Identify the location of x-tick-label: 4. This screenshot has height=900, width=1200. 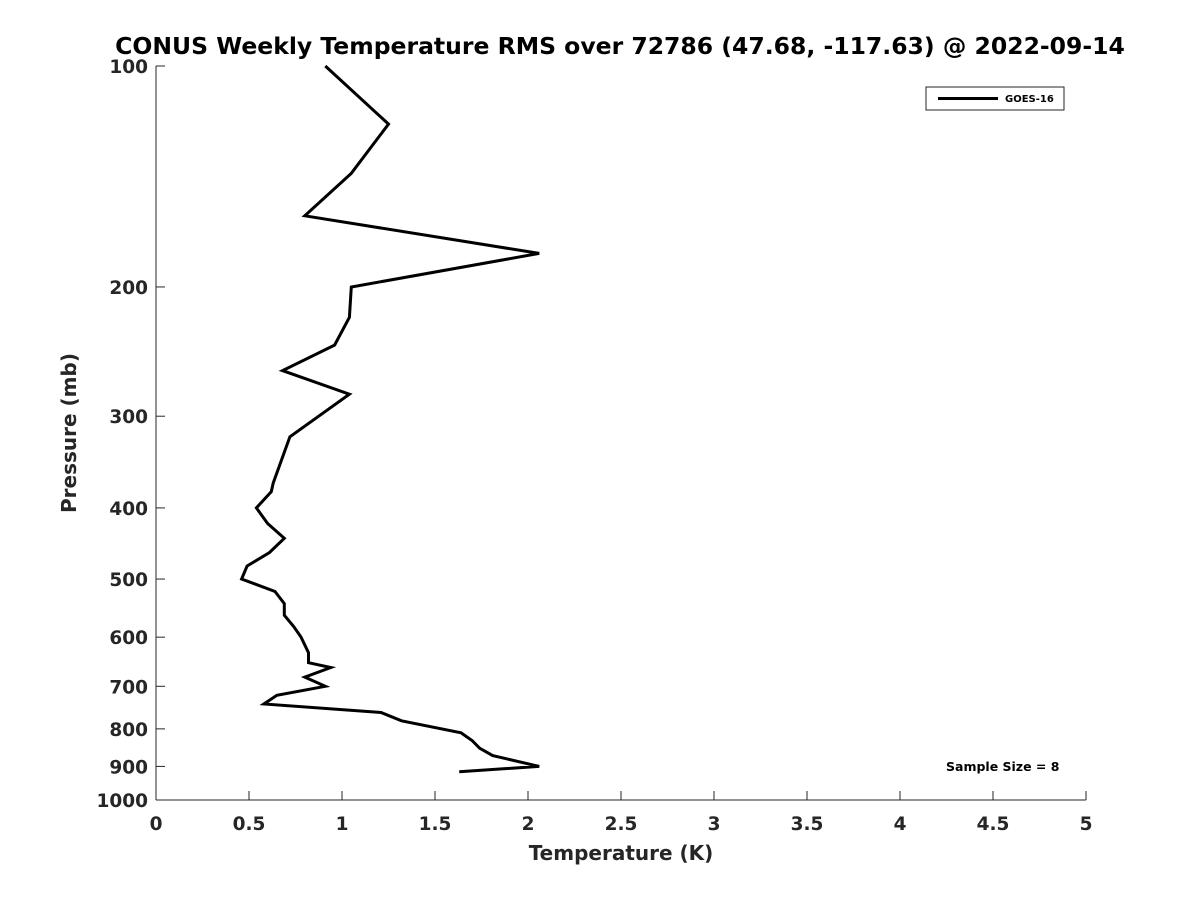
(900, 824).